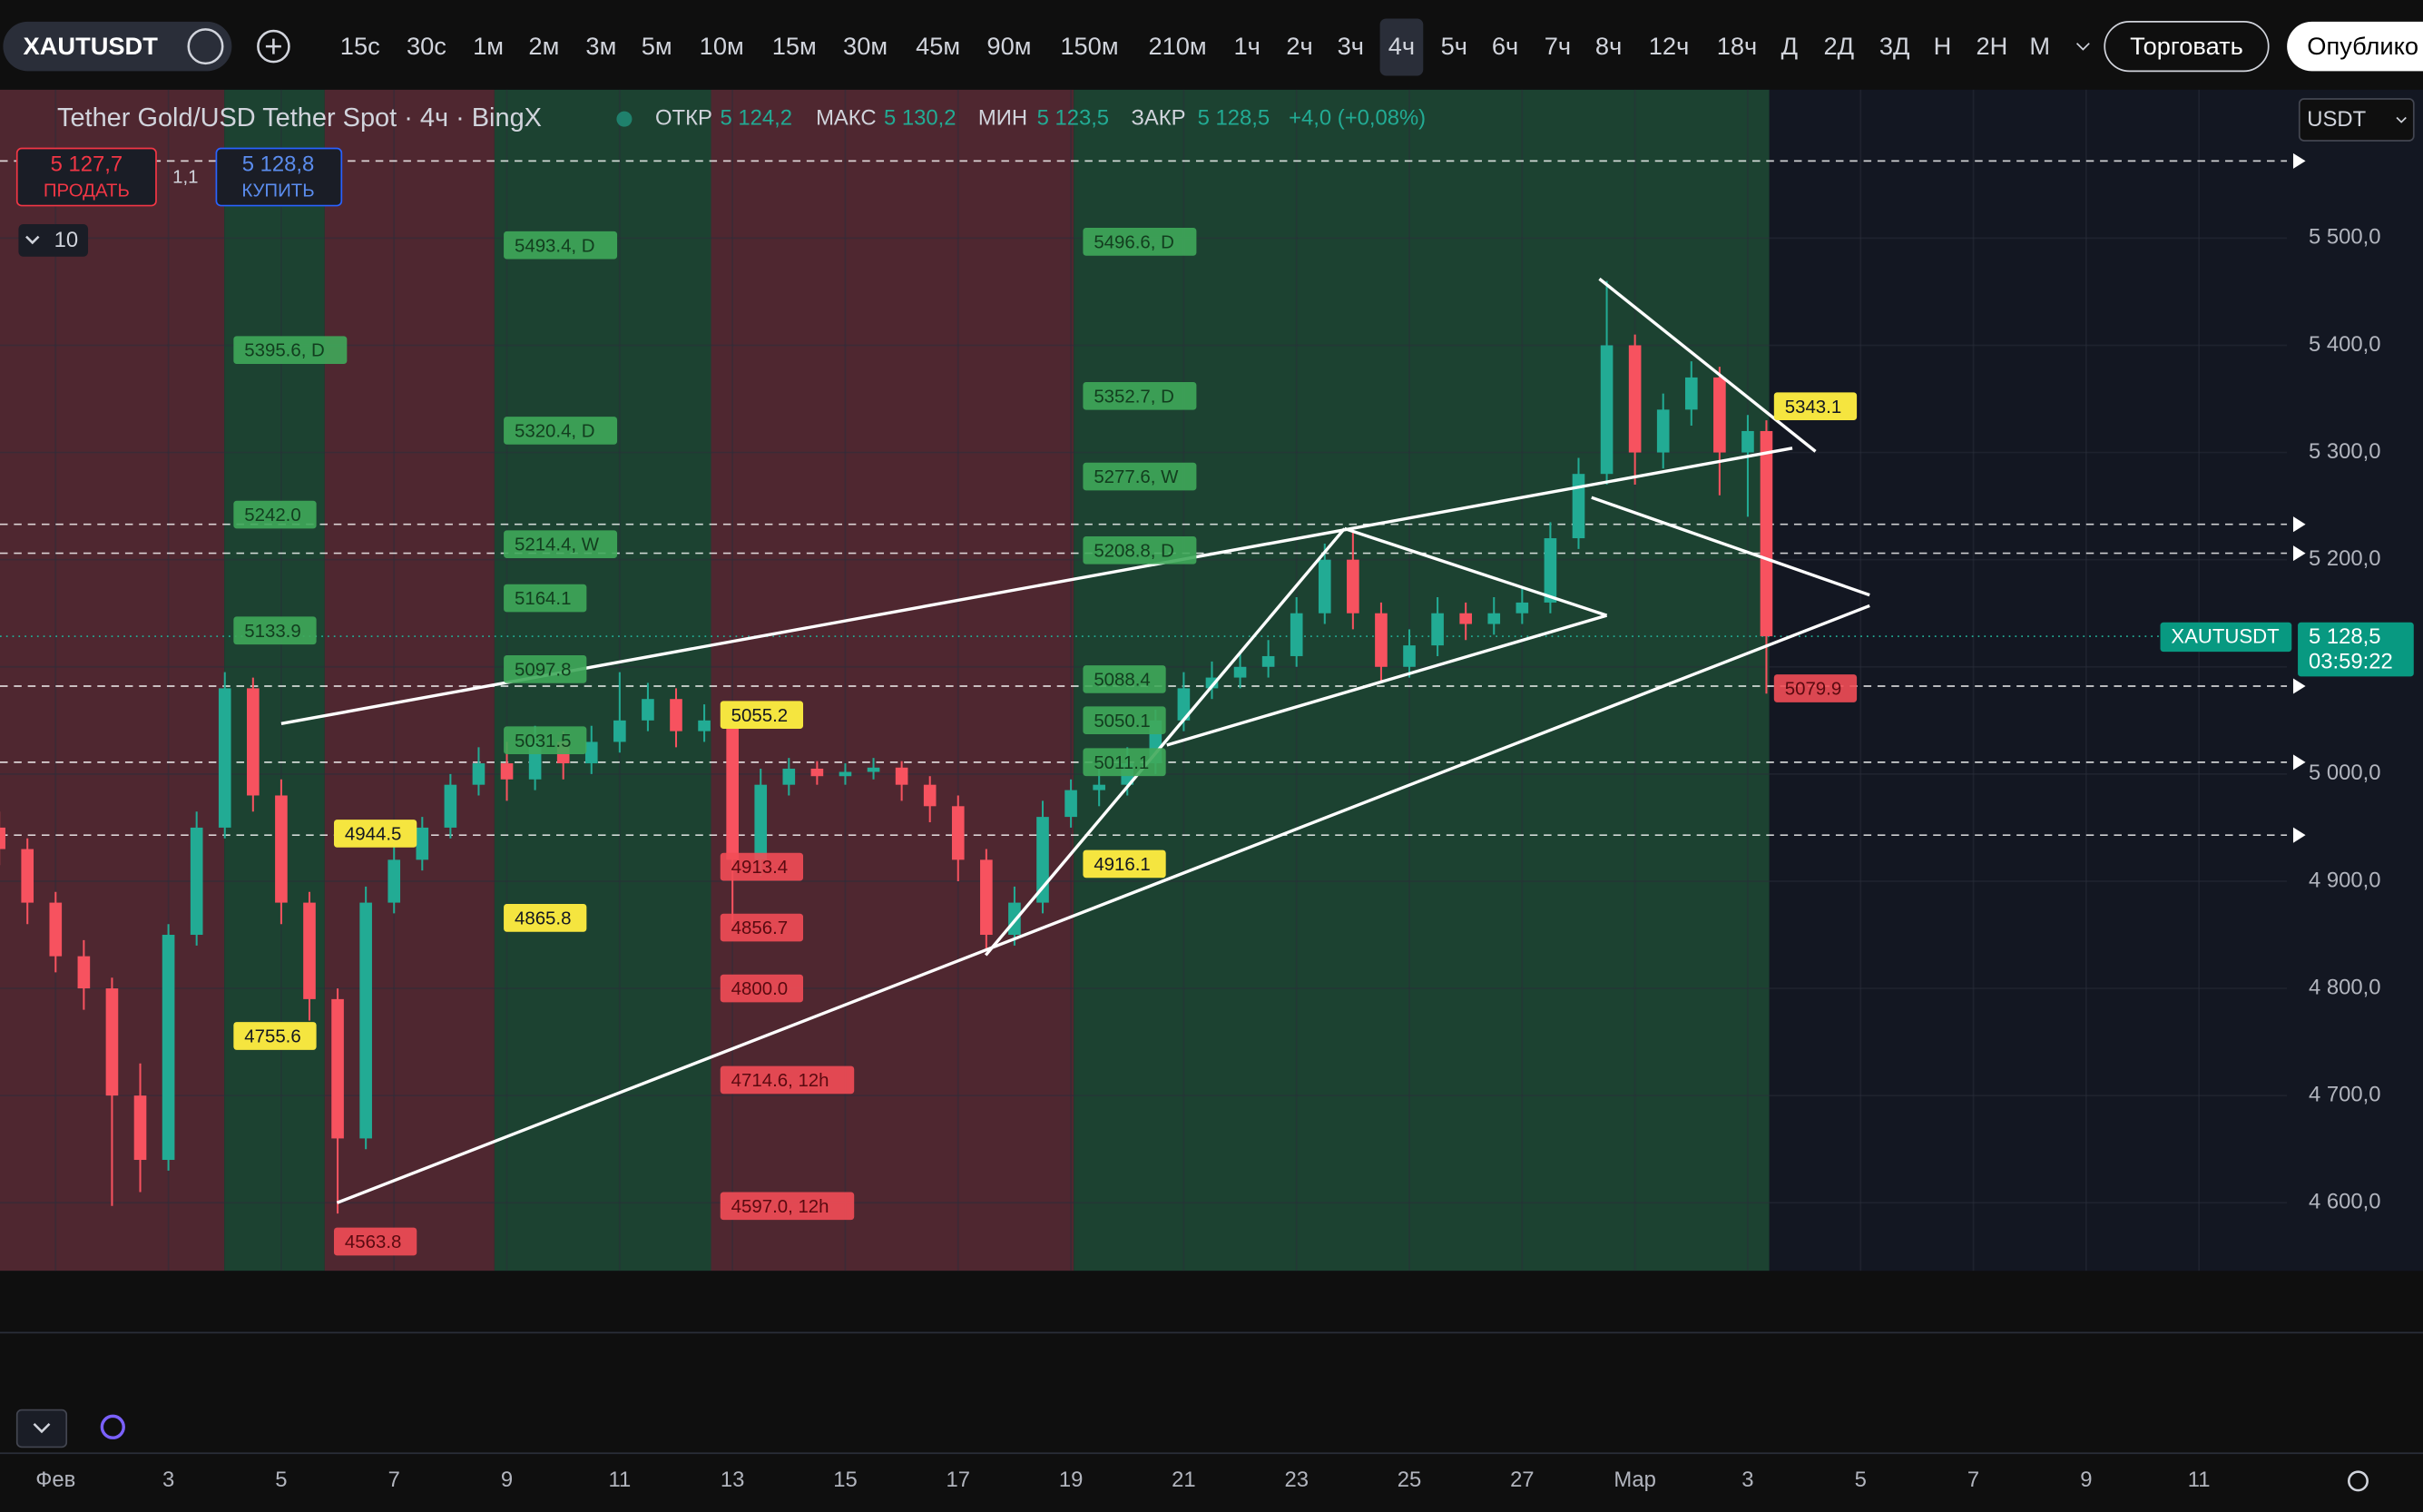  I want to click on x-tick-label: 19, so click(1072, 1480).